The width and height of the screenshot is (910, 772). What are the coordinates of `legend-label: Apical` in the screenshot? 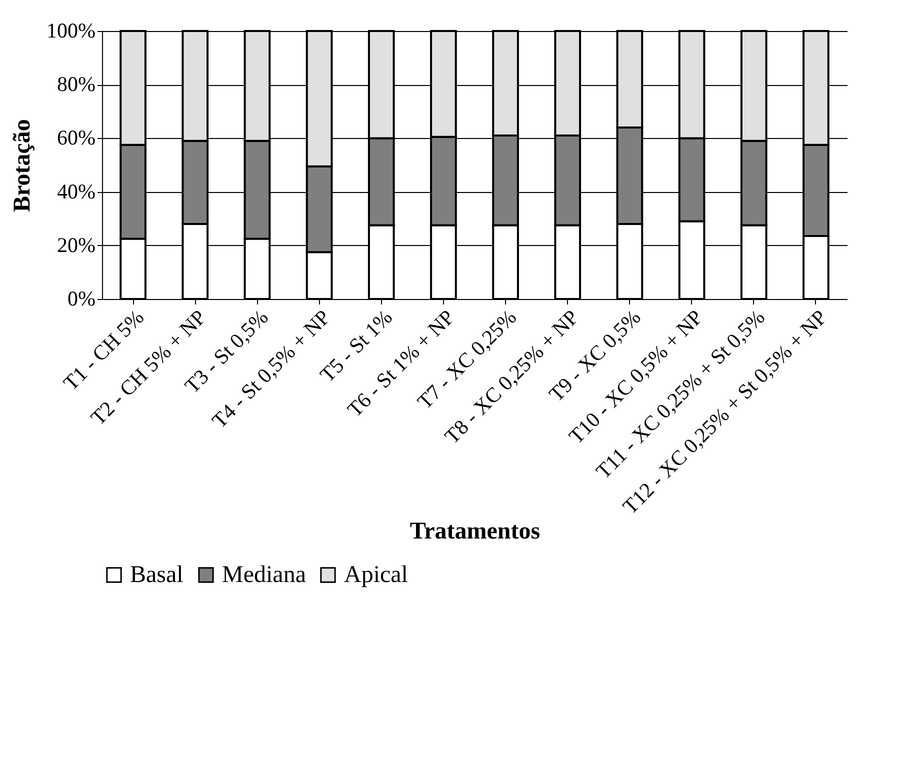 It's located at (376, 575).